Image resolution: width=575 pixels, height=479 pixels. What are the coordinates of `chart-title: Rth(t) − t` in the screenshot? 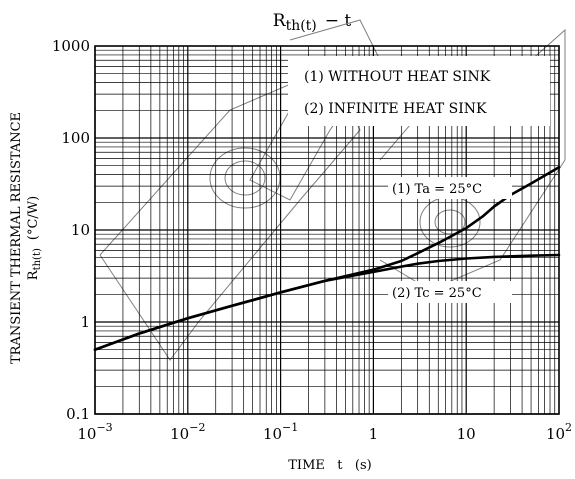 It's located at (312, 22).